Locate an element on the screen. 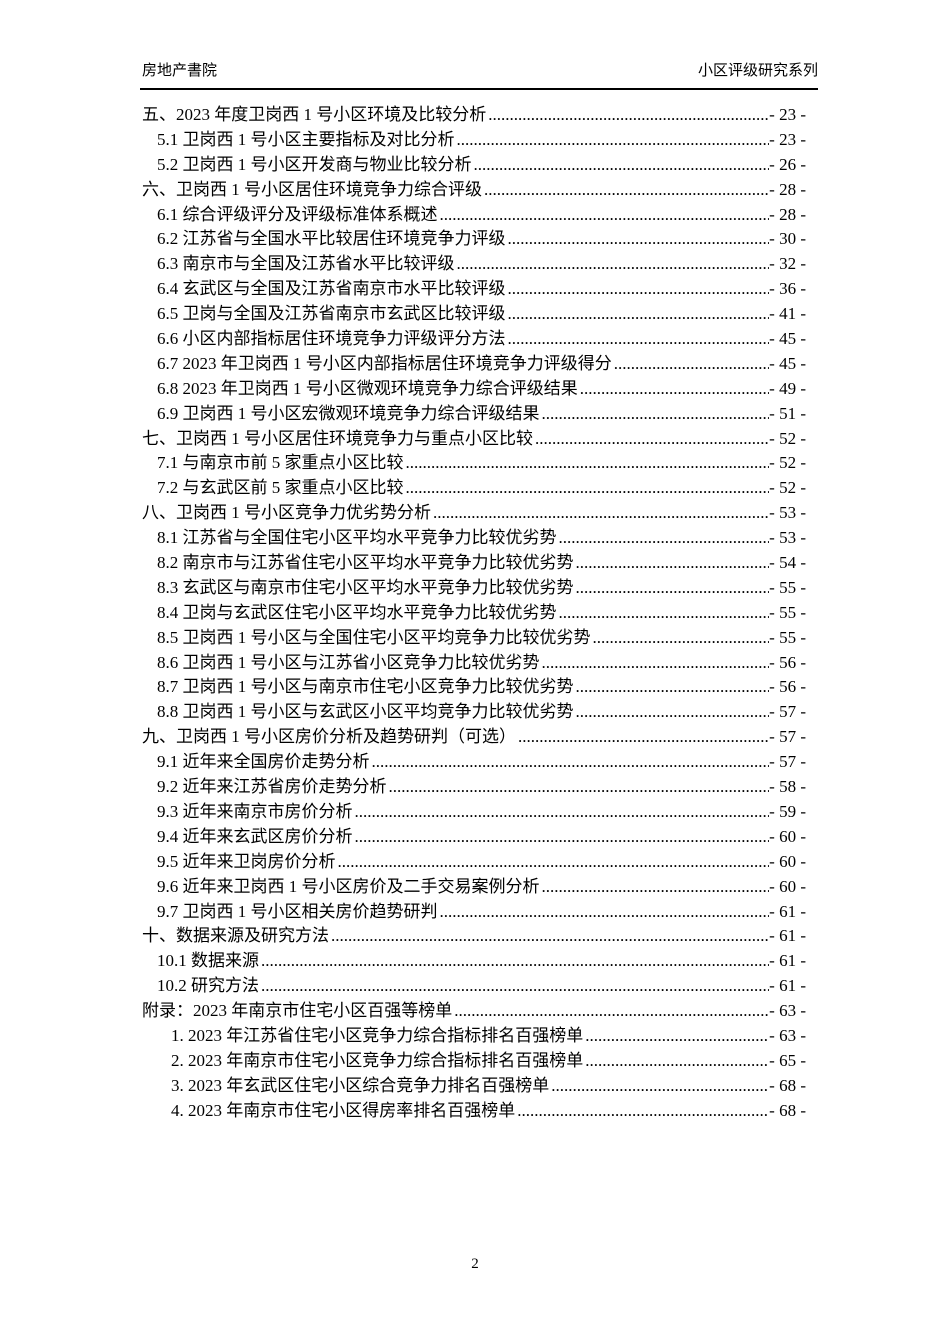  toc-entry-page: - 49 - is located at coordinates (787, 388).